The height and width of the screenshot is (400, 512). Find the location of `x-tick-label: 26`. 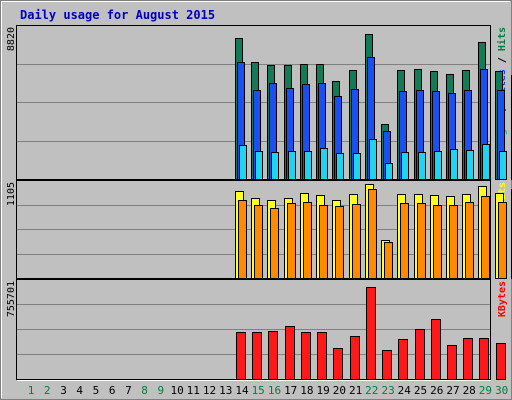

x-tick-label: 26 is located at coordinates (436, 390).